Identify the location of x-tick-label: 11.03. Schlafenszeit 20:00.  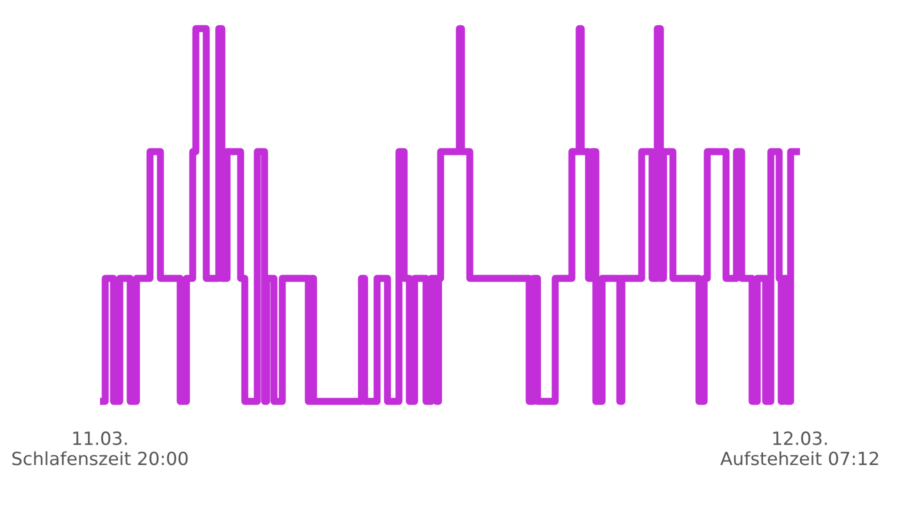
(100, 448).